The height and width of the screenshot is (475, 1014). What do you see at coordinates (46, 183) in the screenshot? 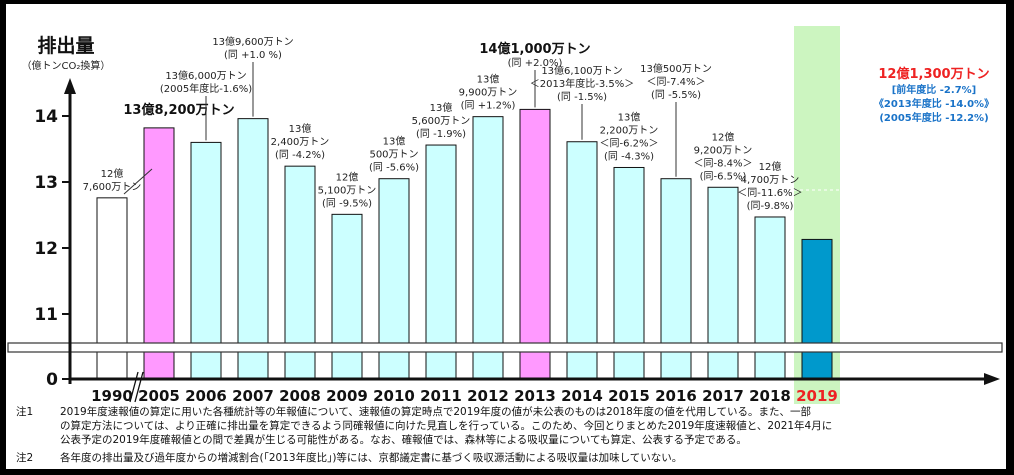
I see `y-tick-label-13: 13` at bounding box center [46, 183].